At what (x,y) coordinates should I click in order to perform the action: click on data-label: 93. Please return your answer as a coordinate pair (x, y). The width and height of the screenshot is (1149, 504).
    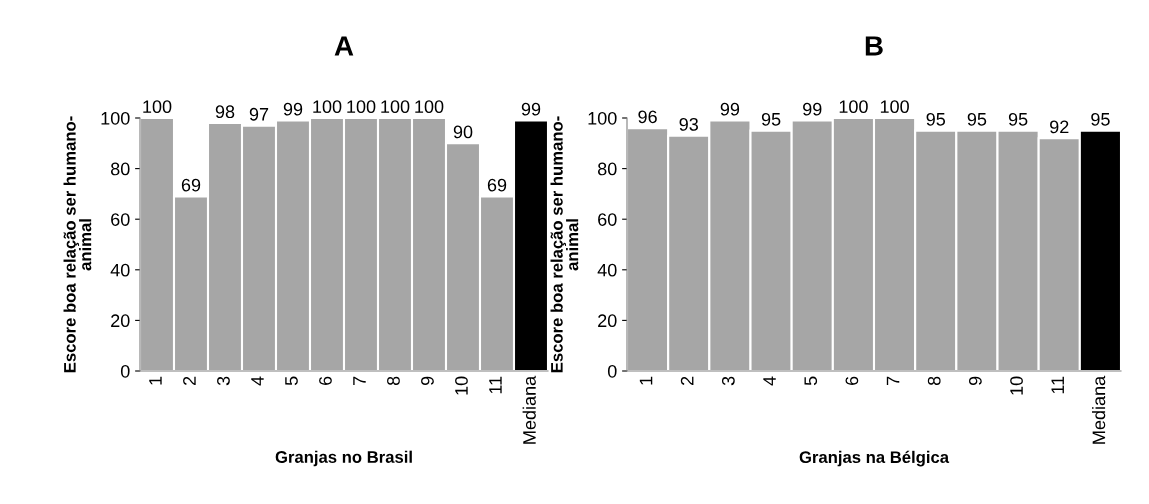
    Looking at the image, I should click on (688, 124).